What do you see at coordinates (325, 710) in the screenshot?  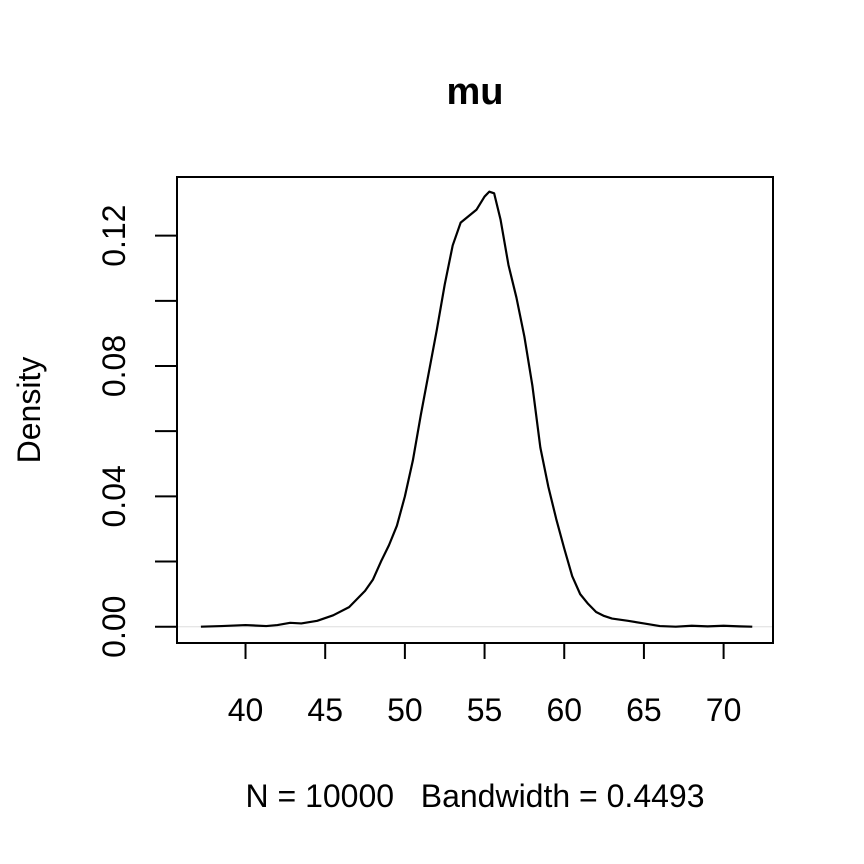 I see `x-tick-label: 45` at bounding box center [325, 710].